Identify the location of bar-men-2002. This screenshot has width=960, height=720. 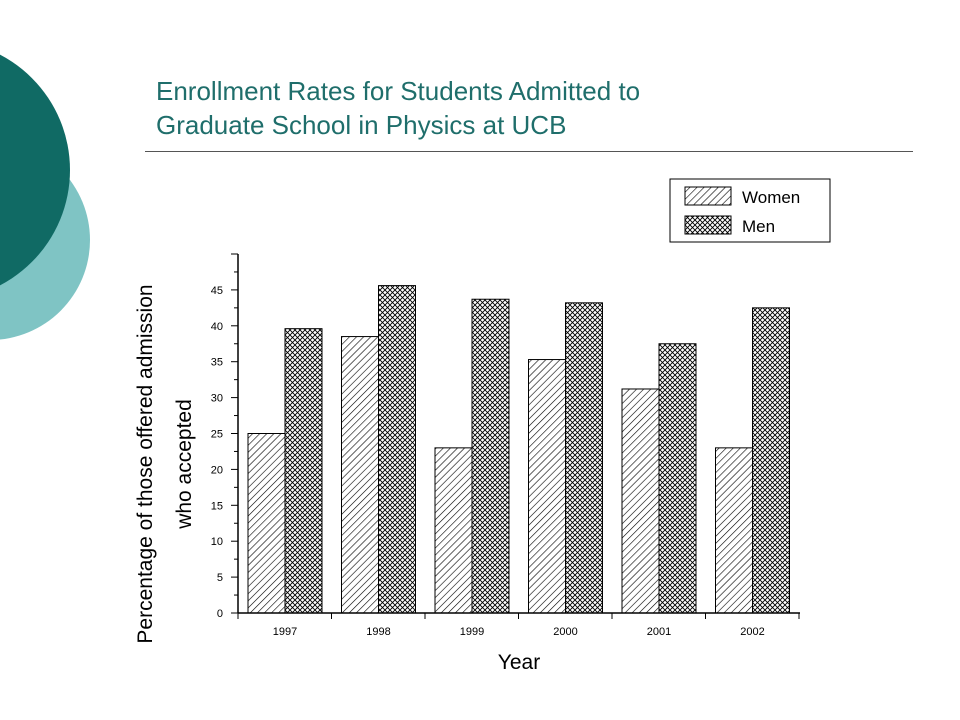
(771, 460).